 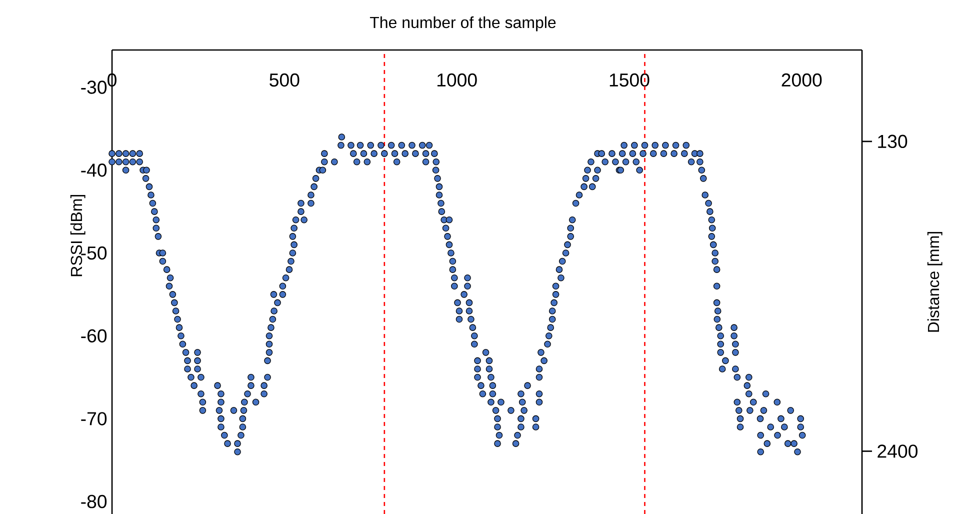 I want to click on x-tick-label: 500, so click(x=285, y=80).